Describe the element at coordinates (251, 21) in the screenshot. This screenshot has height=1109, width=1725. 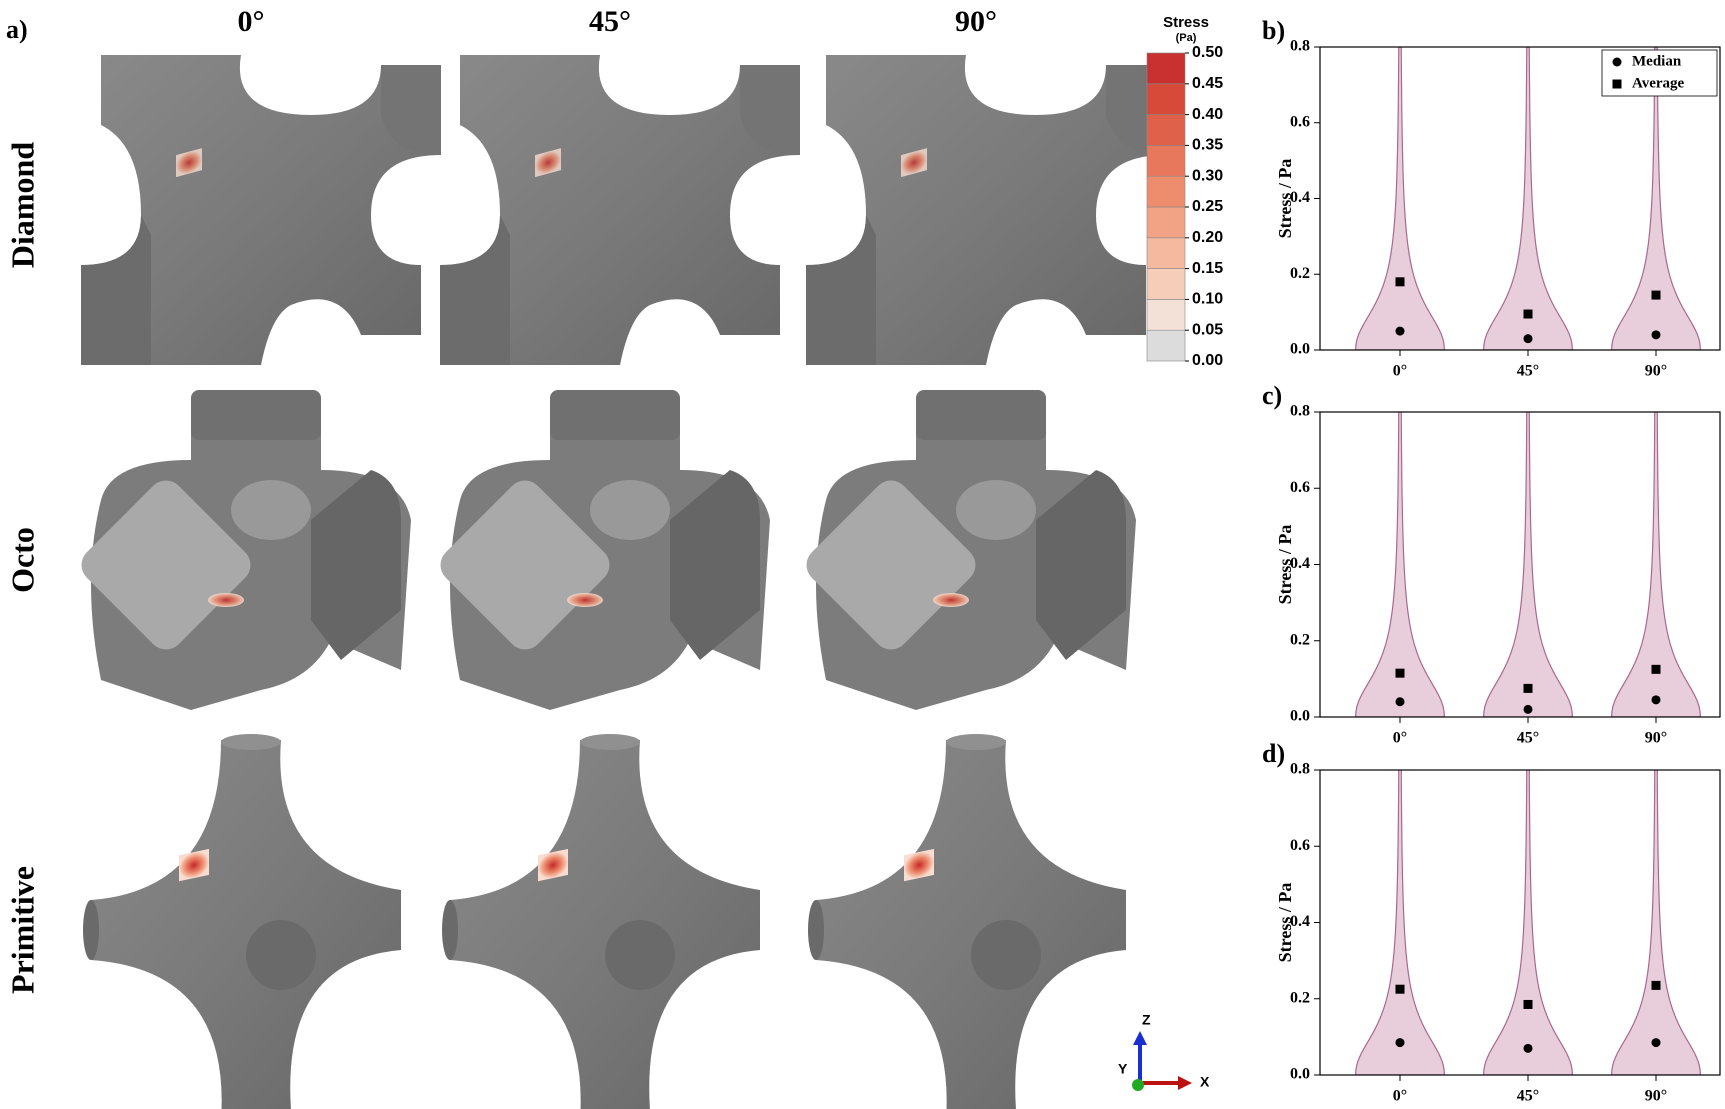
I see `column-header: 0°` at that location.